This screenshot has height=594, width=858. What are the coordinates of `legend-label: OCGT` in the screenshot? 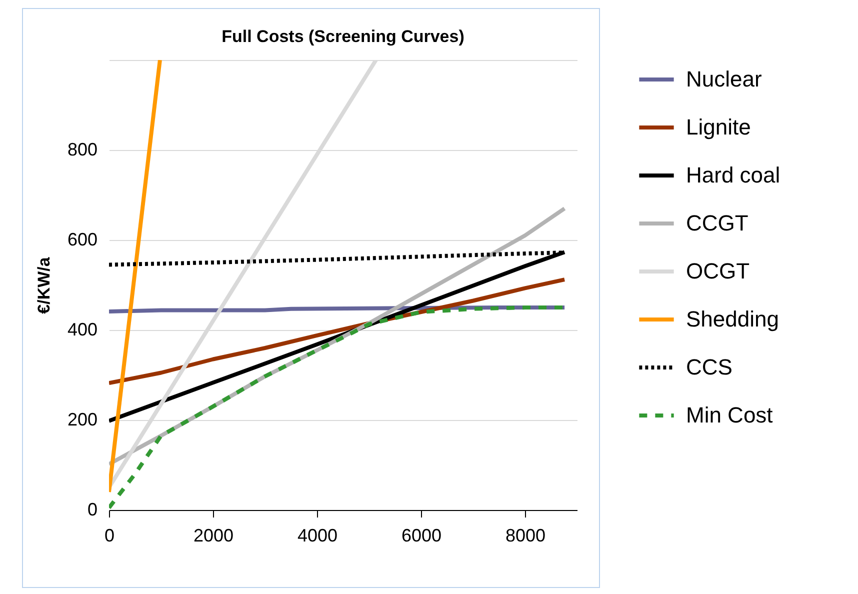 It's located at (718, 271).